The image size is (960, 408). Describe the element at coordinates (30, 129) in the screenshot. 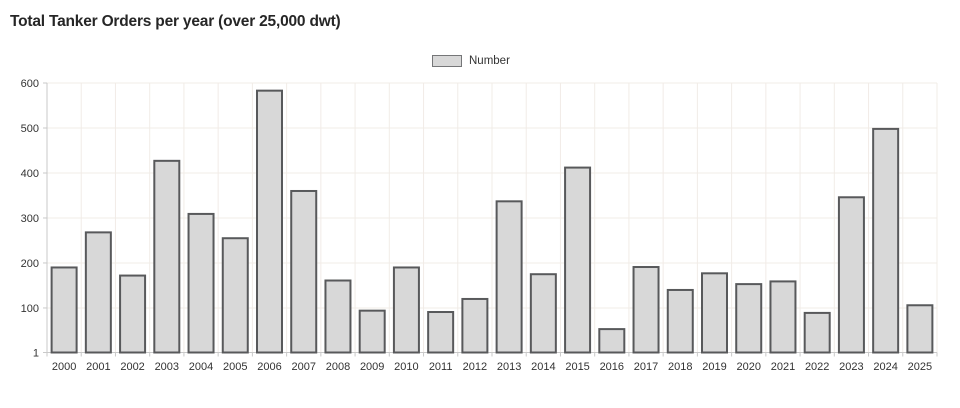

I see `y-tick-label: 500` at that location.